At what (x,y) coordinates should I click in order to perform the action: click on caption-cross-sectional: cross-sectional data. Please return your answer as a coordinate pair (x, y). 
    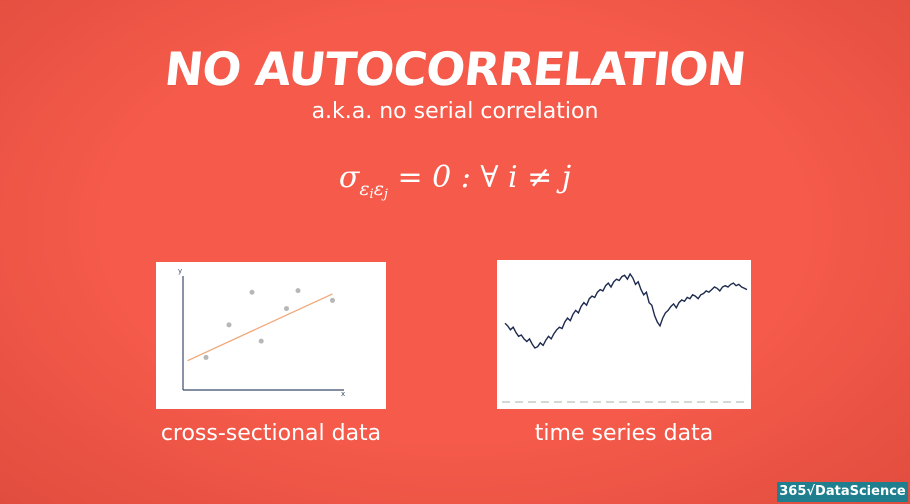
    Looking at the image, I should click on (271, 433).